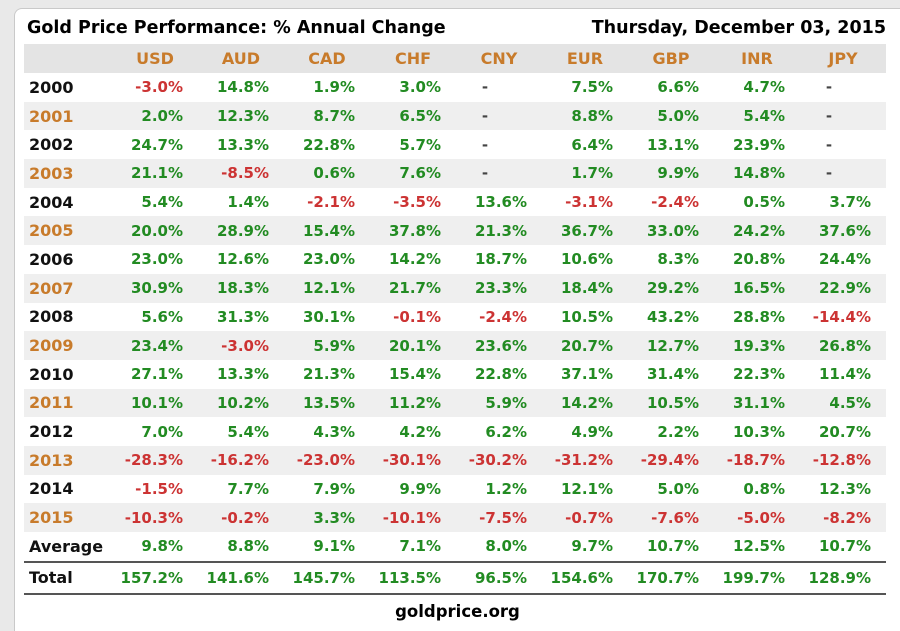 Image resolution: width=900 pixels, height=631 pixels. What do you see at coordinates (843, 577) in the screenshot?
I see `value-cell: 128.9%` at bounding box center [843, 577].